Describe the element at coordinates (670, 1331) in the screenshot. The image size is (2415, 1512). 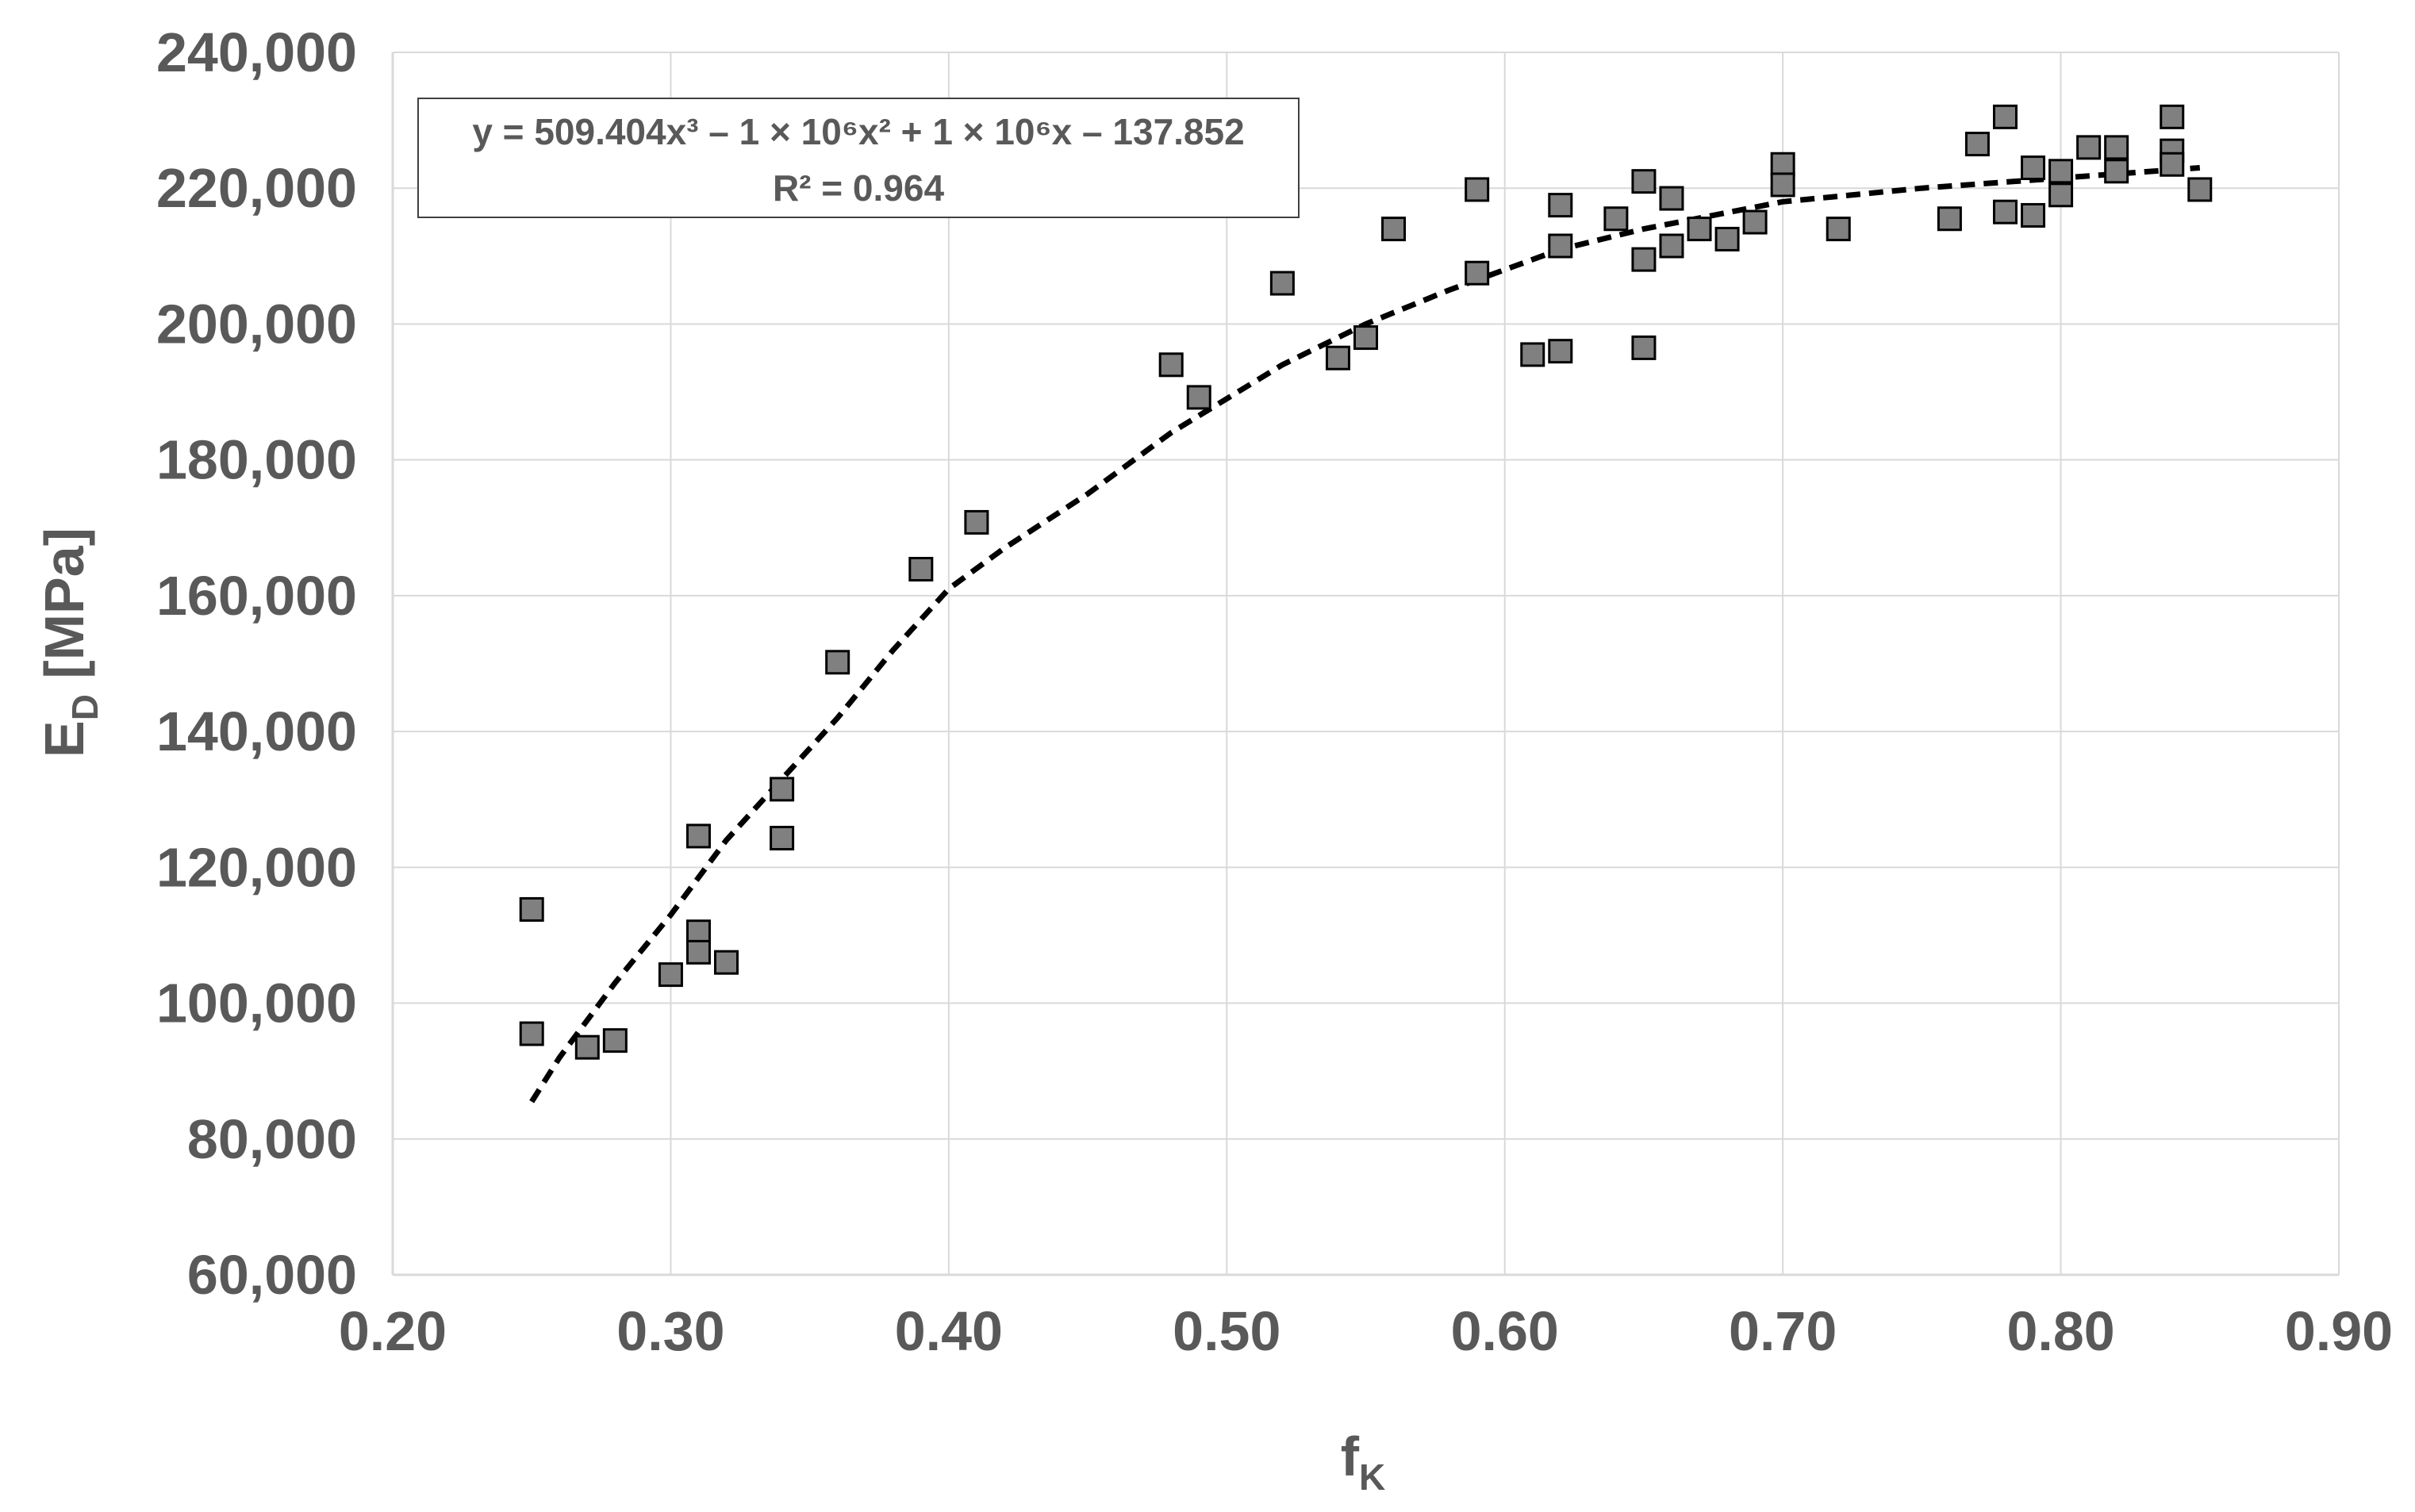
I see `x-tick-label: 0.30` at that location.